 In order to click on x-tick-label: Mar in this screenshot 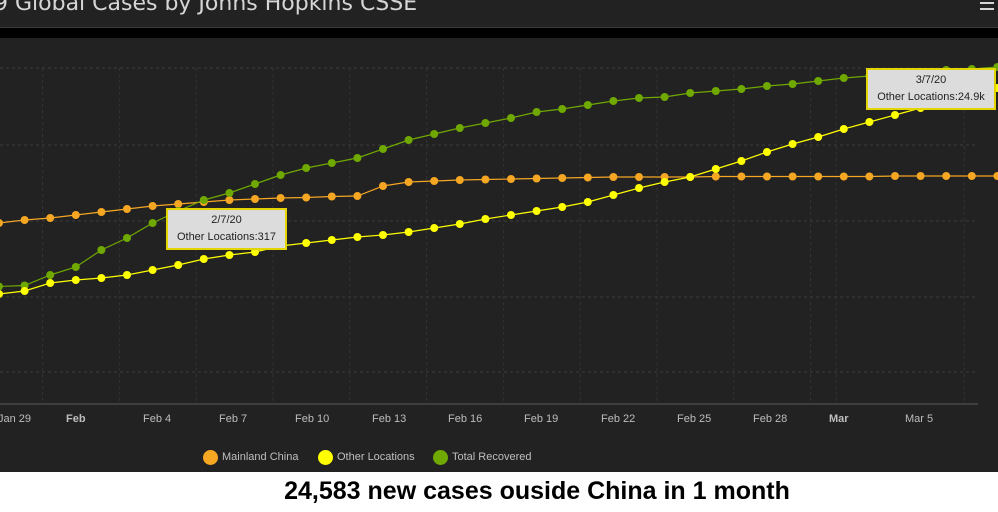, I will do `click(839, 419)`.